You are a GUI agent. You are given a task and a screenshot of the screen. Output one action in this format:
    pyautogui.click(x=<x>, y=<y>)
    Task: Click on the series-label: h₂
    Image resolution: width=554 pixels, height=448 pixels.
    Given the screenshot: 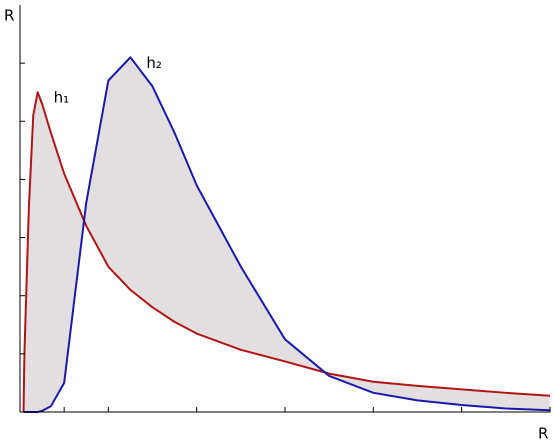 What is the action you would take?
    pyautogui.click(x=154, y=63)
    